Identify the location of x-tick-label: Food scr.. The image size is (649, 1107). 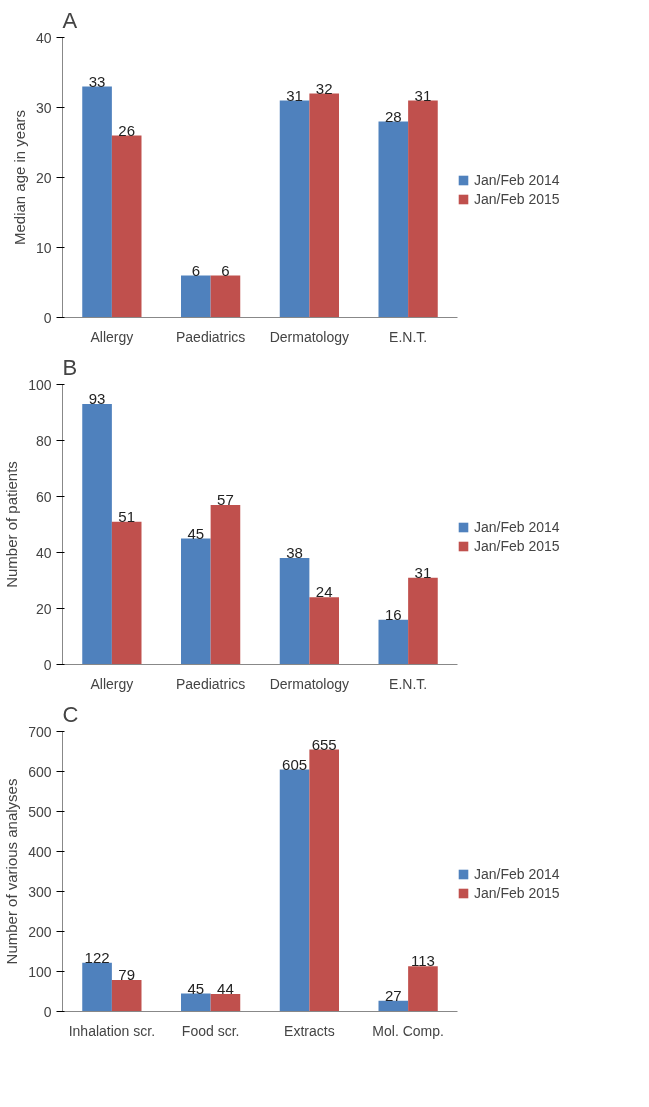
(210, 1030).